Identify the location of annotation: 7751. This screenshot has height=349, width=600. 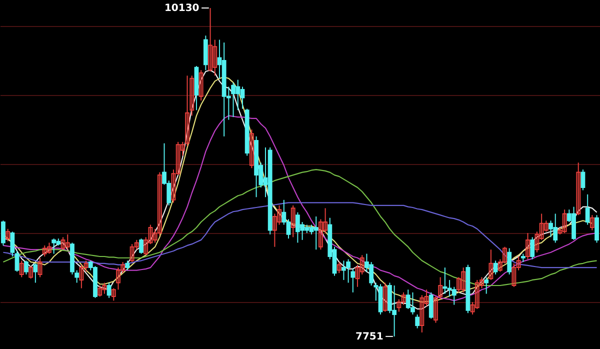
(369, 336).